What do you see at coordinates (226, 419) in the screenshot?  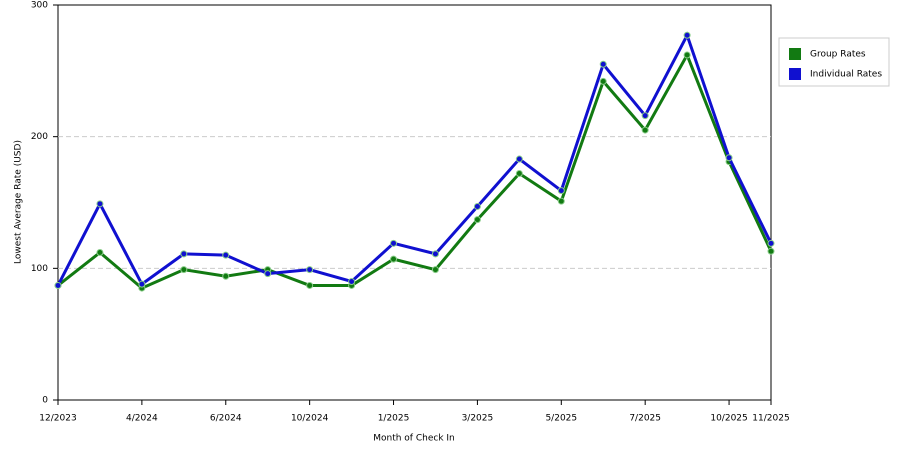 I see `x-tick-label: 6/2024` at bounding box center [226, 419].